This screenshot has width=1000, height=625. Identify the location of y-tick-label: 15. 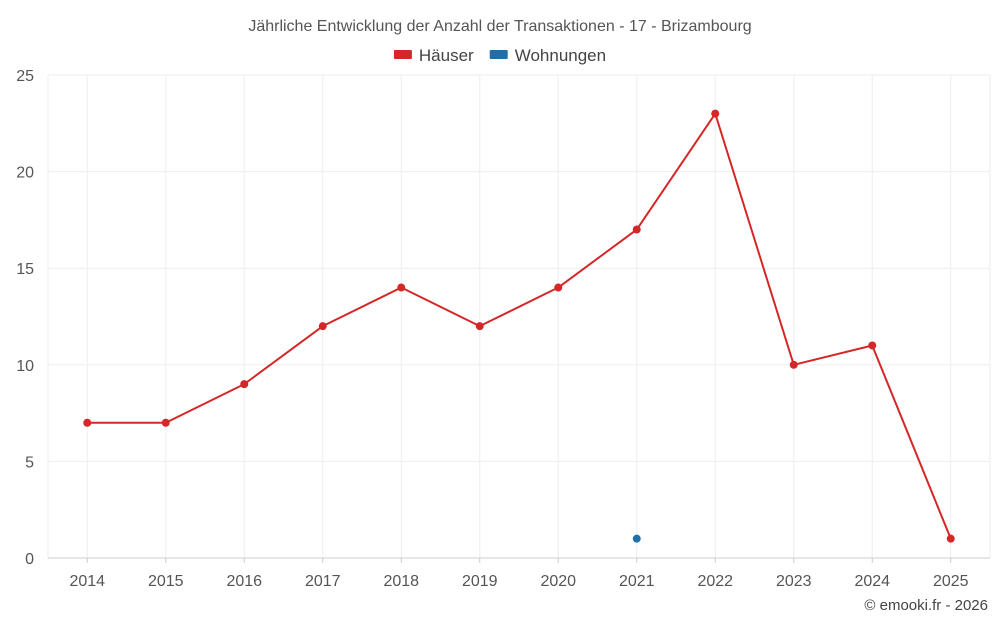
(25, 269).